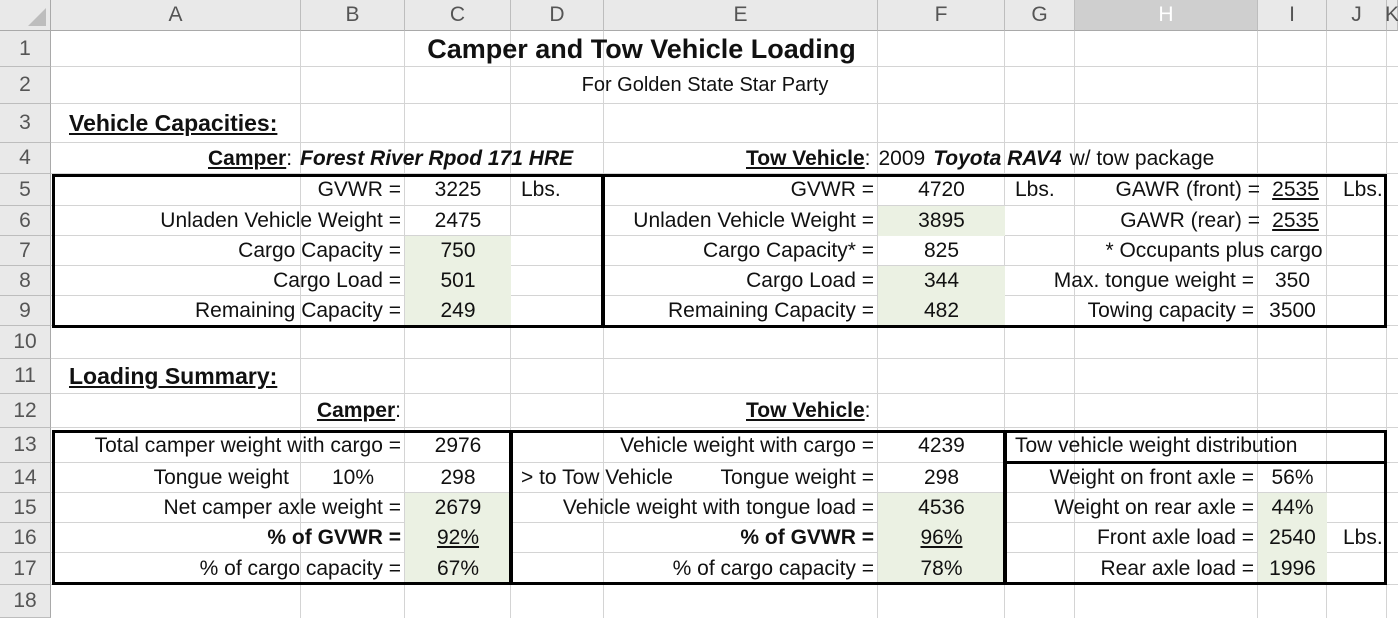  Describe the element at coordinates (597, 477) in the screenshot. I see `to-tow-vehicle-label: > to Tow Vehicle` at that location.